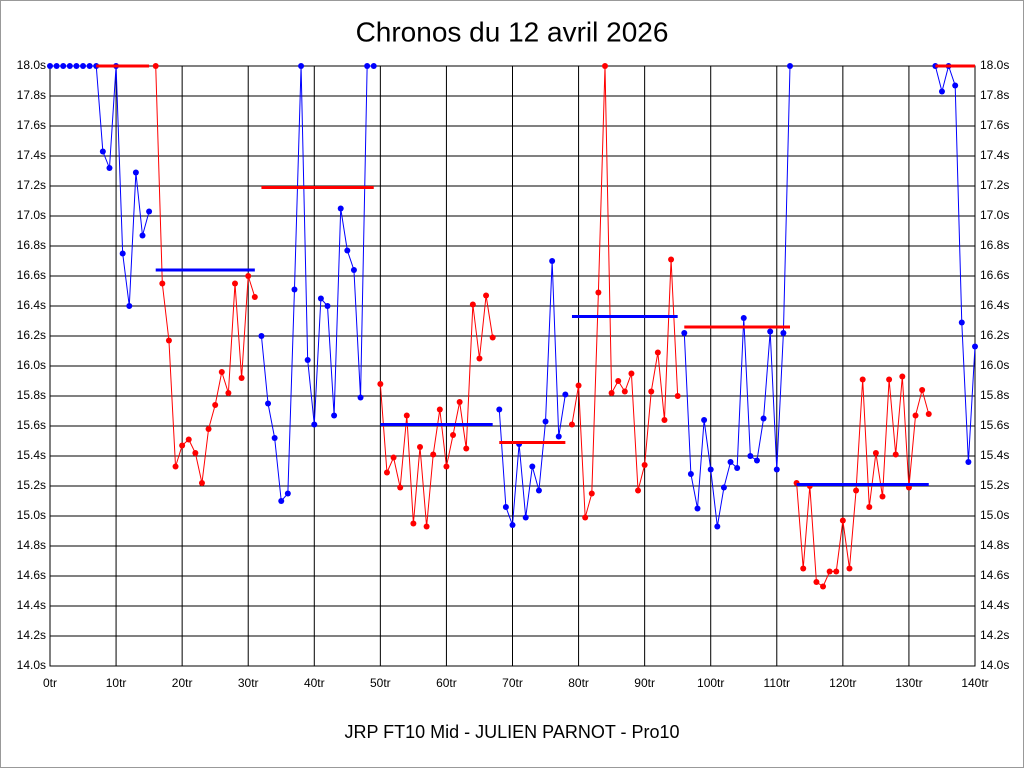 The width and height of the screenshot is (1024, 768). What do you see at coordinates (182, 683) in the screenshot?
I see `x-tick-label: 20tr` at bounding box center [182, 683].